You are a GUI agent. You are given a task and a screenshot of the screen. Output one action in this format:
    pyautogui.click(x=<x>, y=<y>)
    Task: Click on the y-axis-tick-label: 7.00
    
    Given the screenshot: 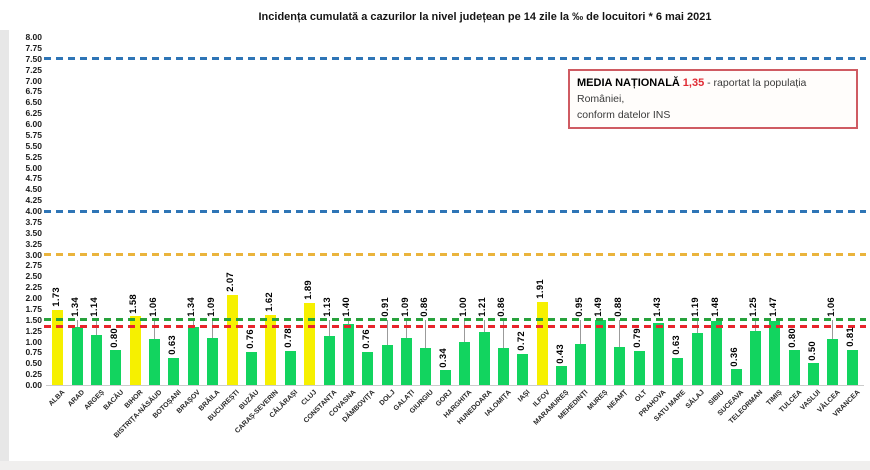 What is the action you would take?
    pyautogui.click(x=33, y=80)
    